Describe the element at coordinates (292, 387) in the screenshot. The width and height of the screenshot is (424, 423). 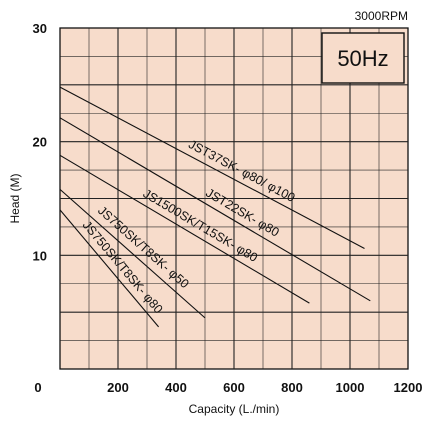
I see `x-tick-label: 800` at that location.